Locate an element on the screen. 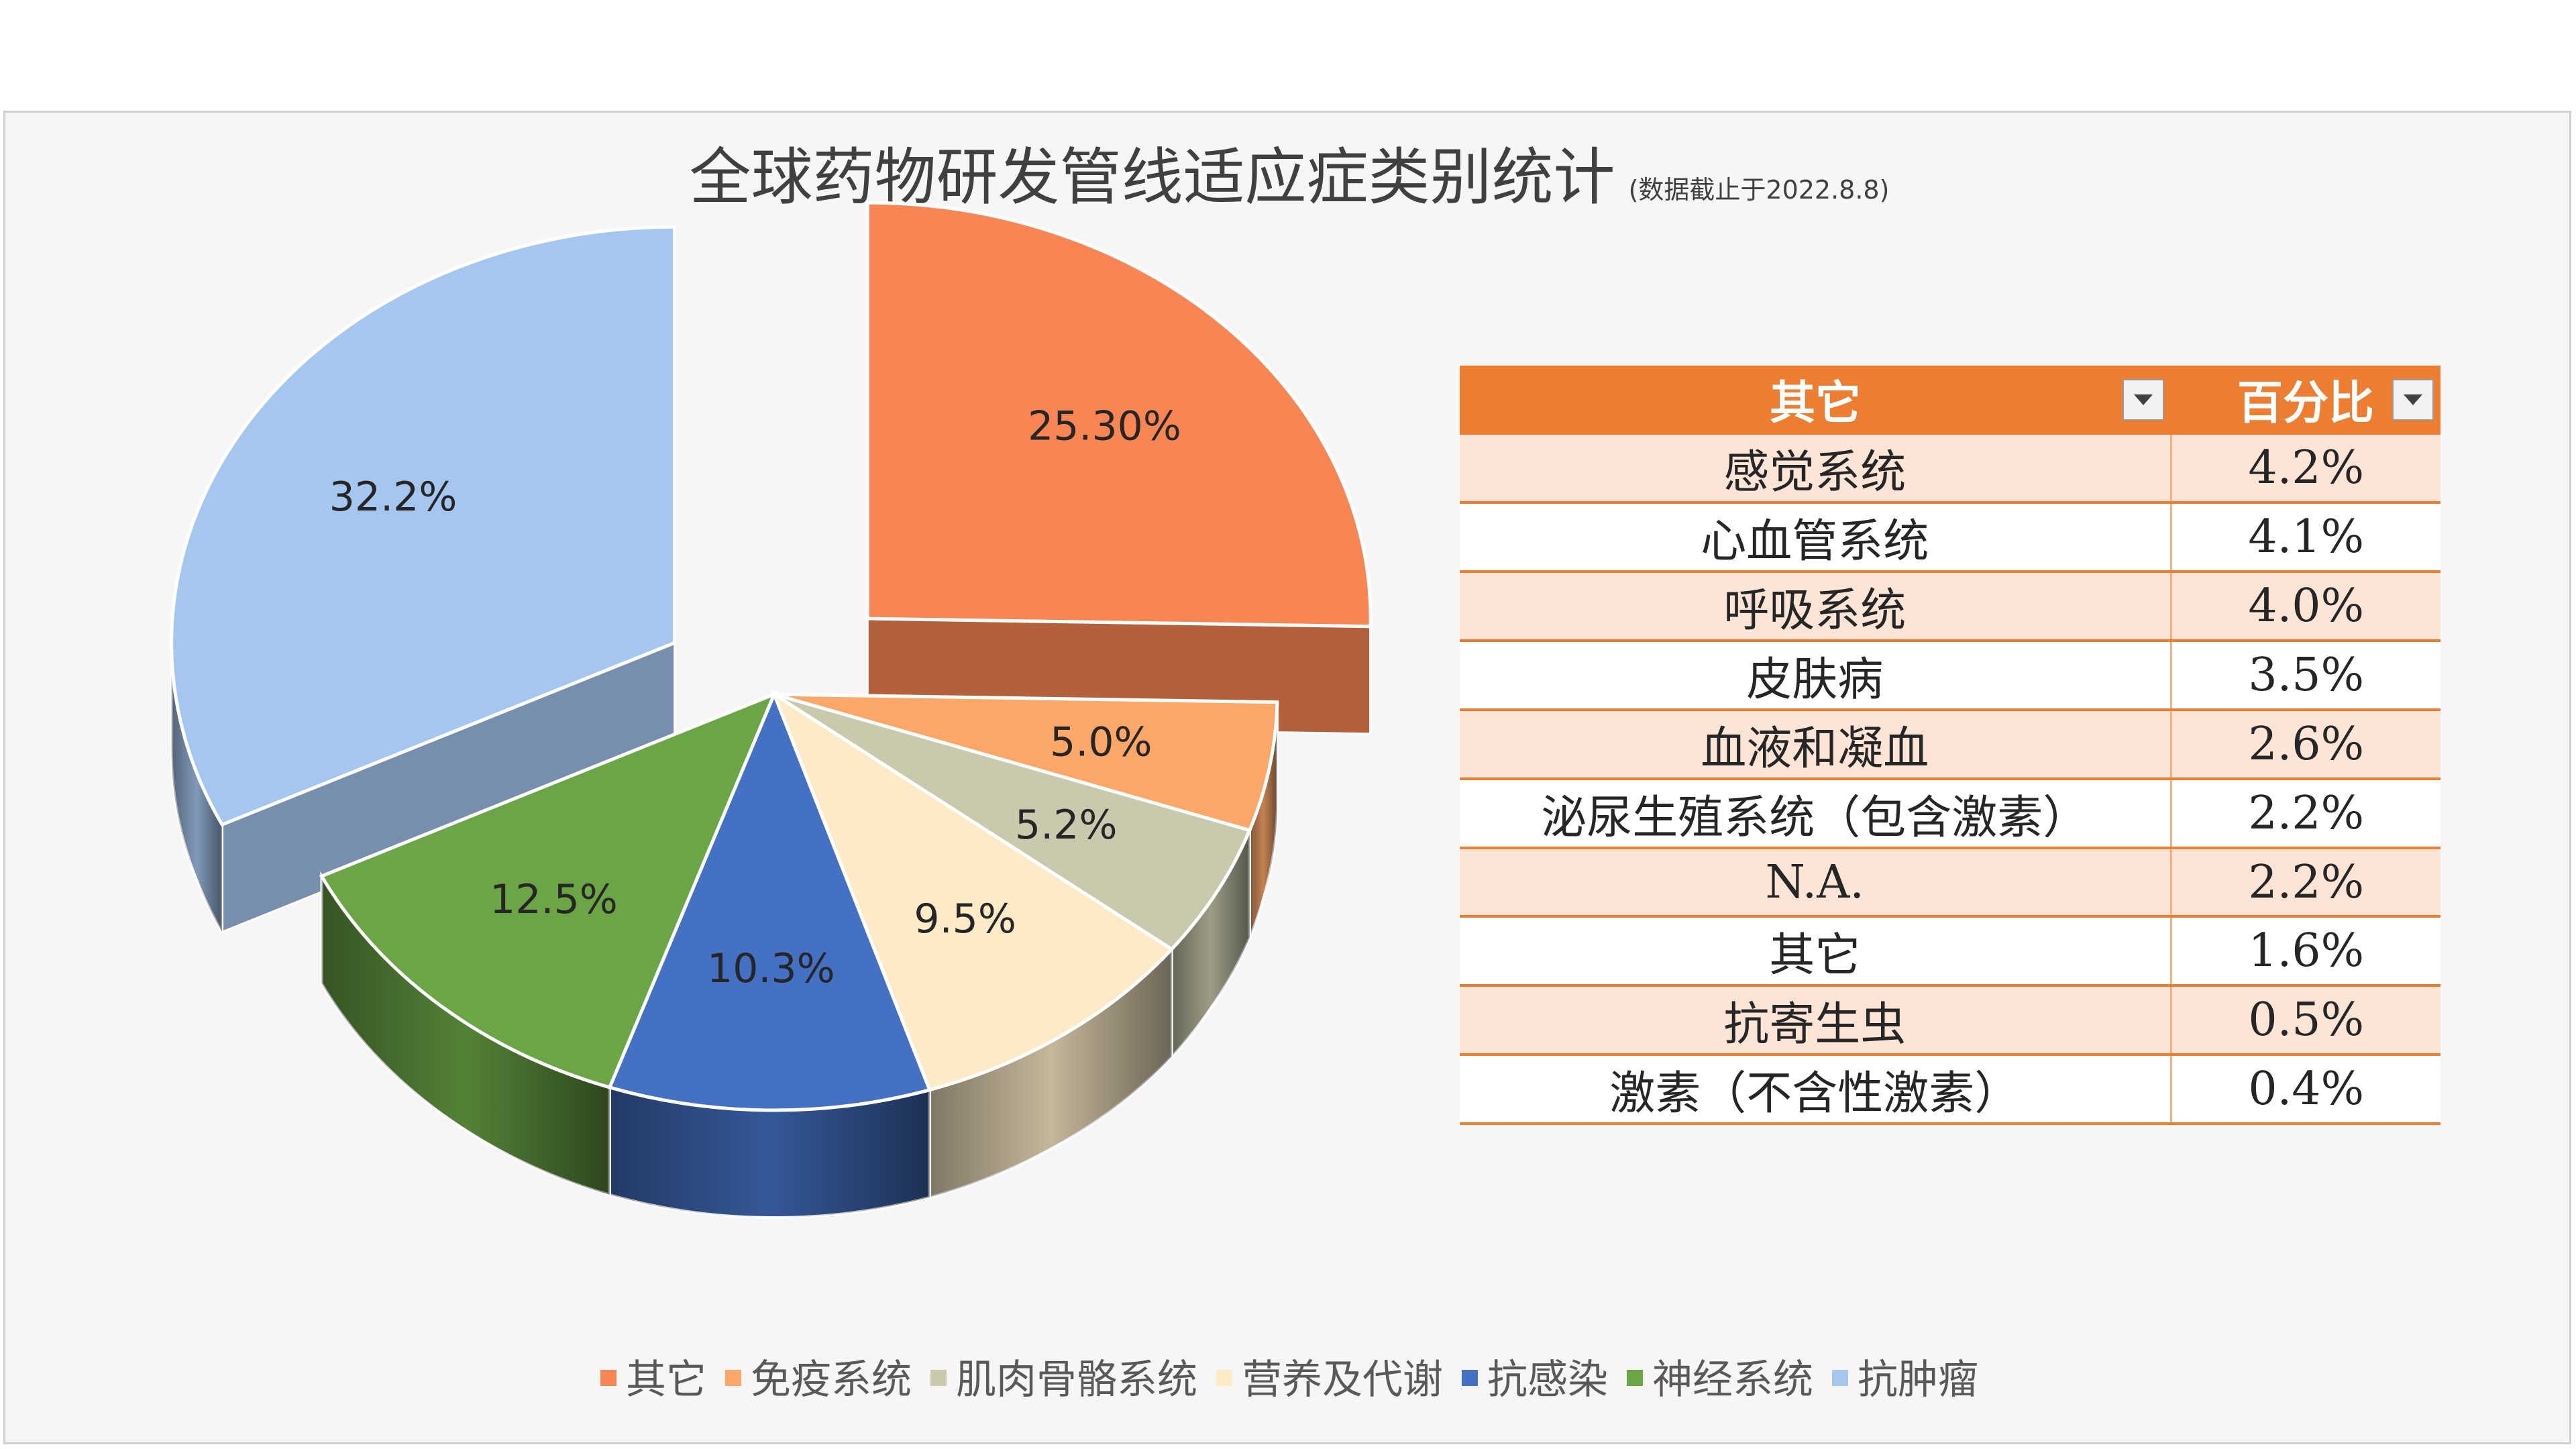 This screenshot has width=2576, height=1449. chart-legend: 其它 免疫系统 肌肉骨骼系统 营养及代谢 抗感染 神经系统 抗肿瘤 is located at coordinates (1289, 1376).